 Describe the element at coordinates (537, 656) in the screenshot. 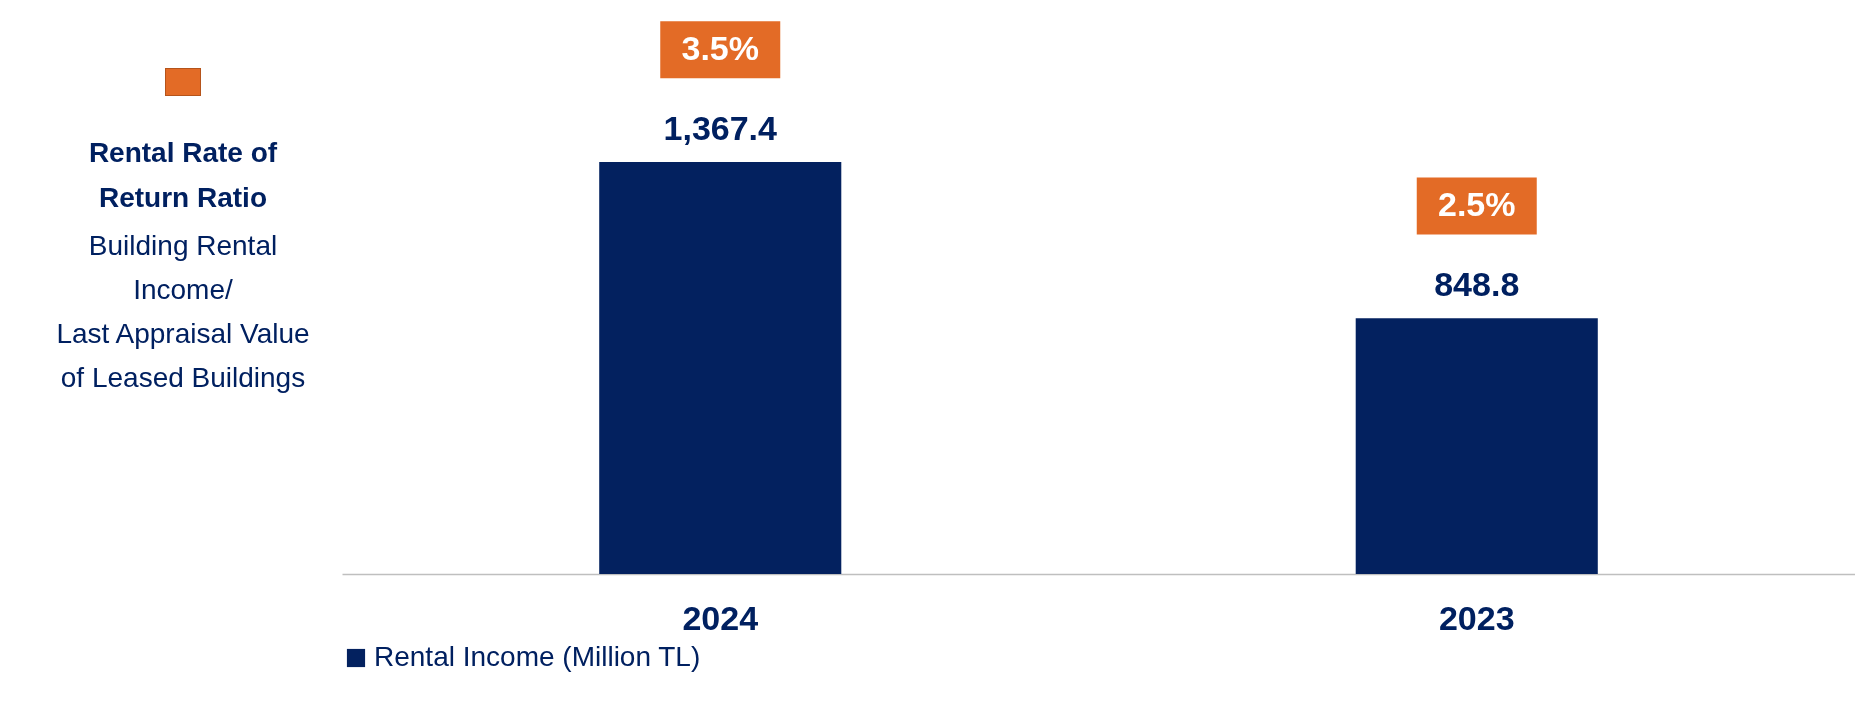

I see `legend-label: Rental Income (Million TL)` at that location.